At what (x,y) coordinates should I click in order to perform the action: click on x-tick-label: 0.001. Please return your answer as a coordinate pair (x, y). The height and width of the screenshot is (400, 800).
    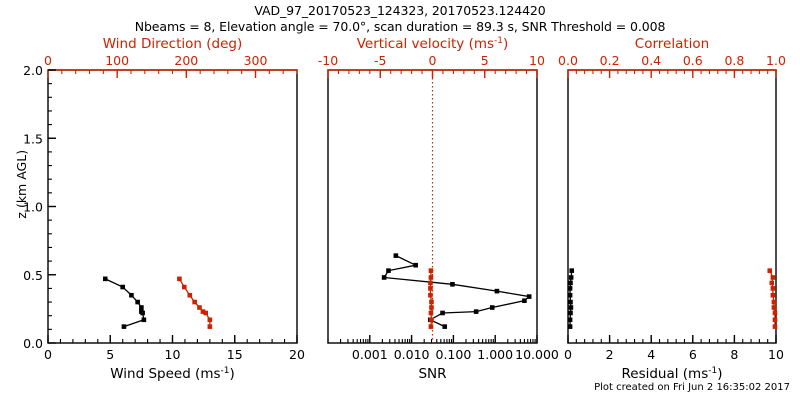
    Looking at the image, I should click on (370, 354).